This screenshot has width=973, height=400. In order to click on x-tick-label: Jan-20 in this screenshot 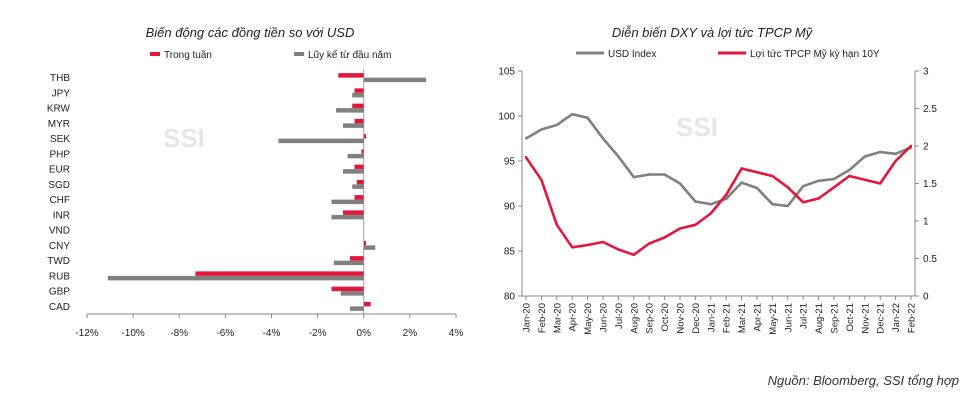, I will do `click(527, 317)`.